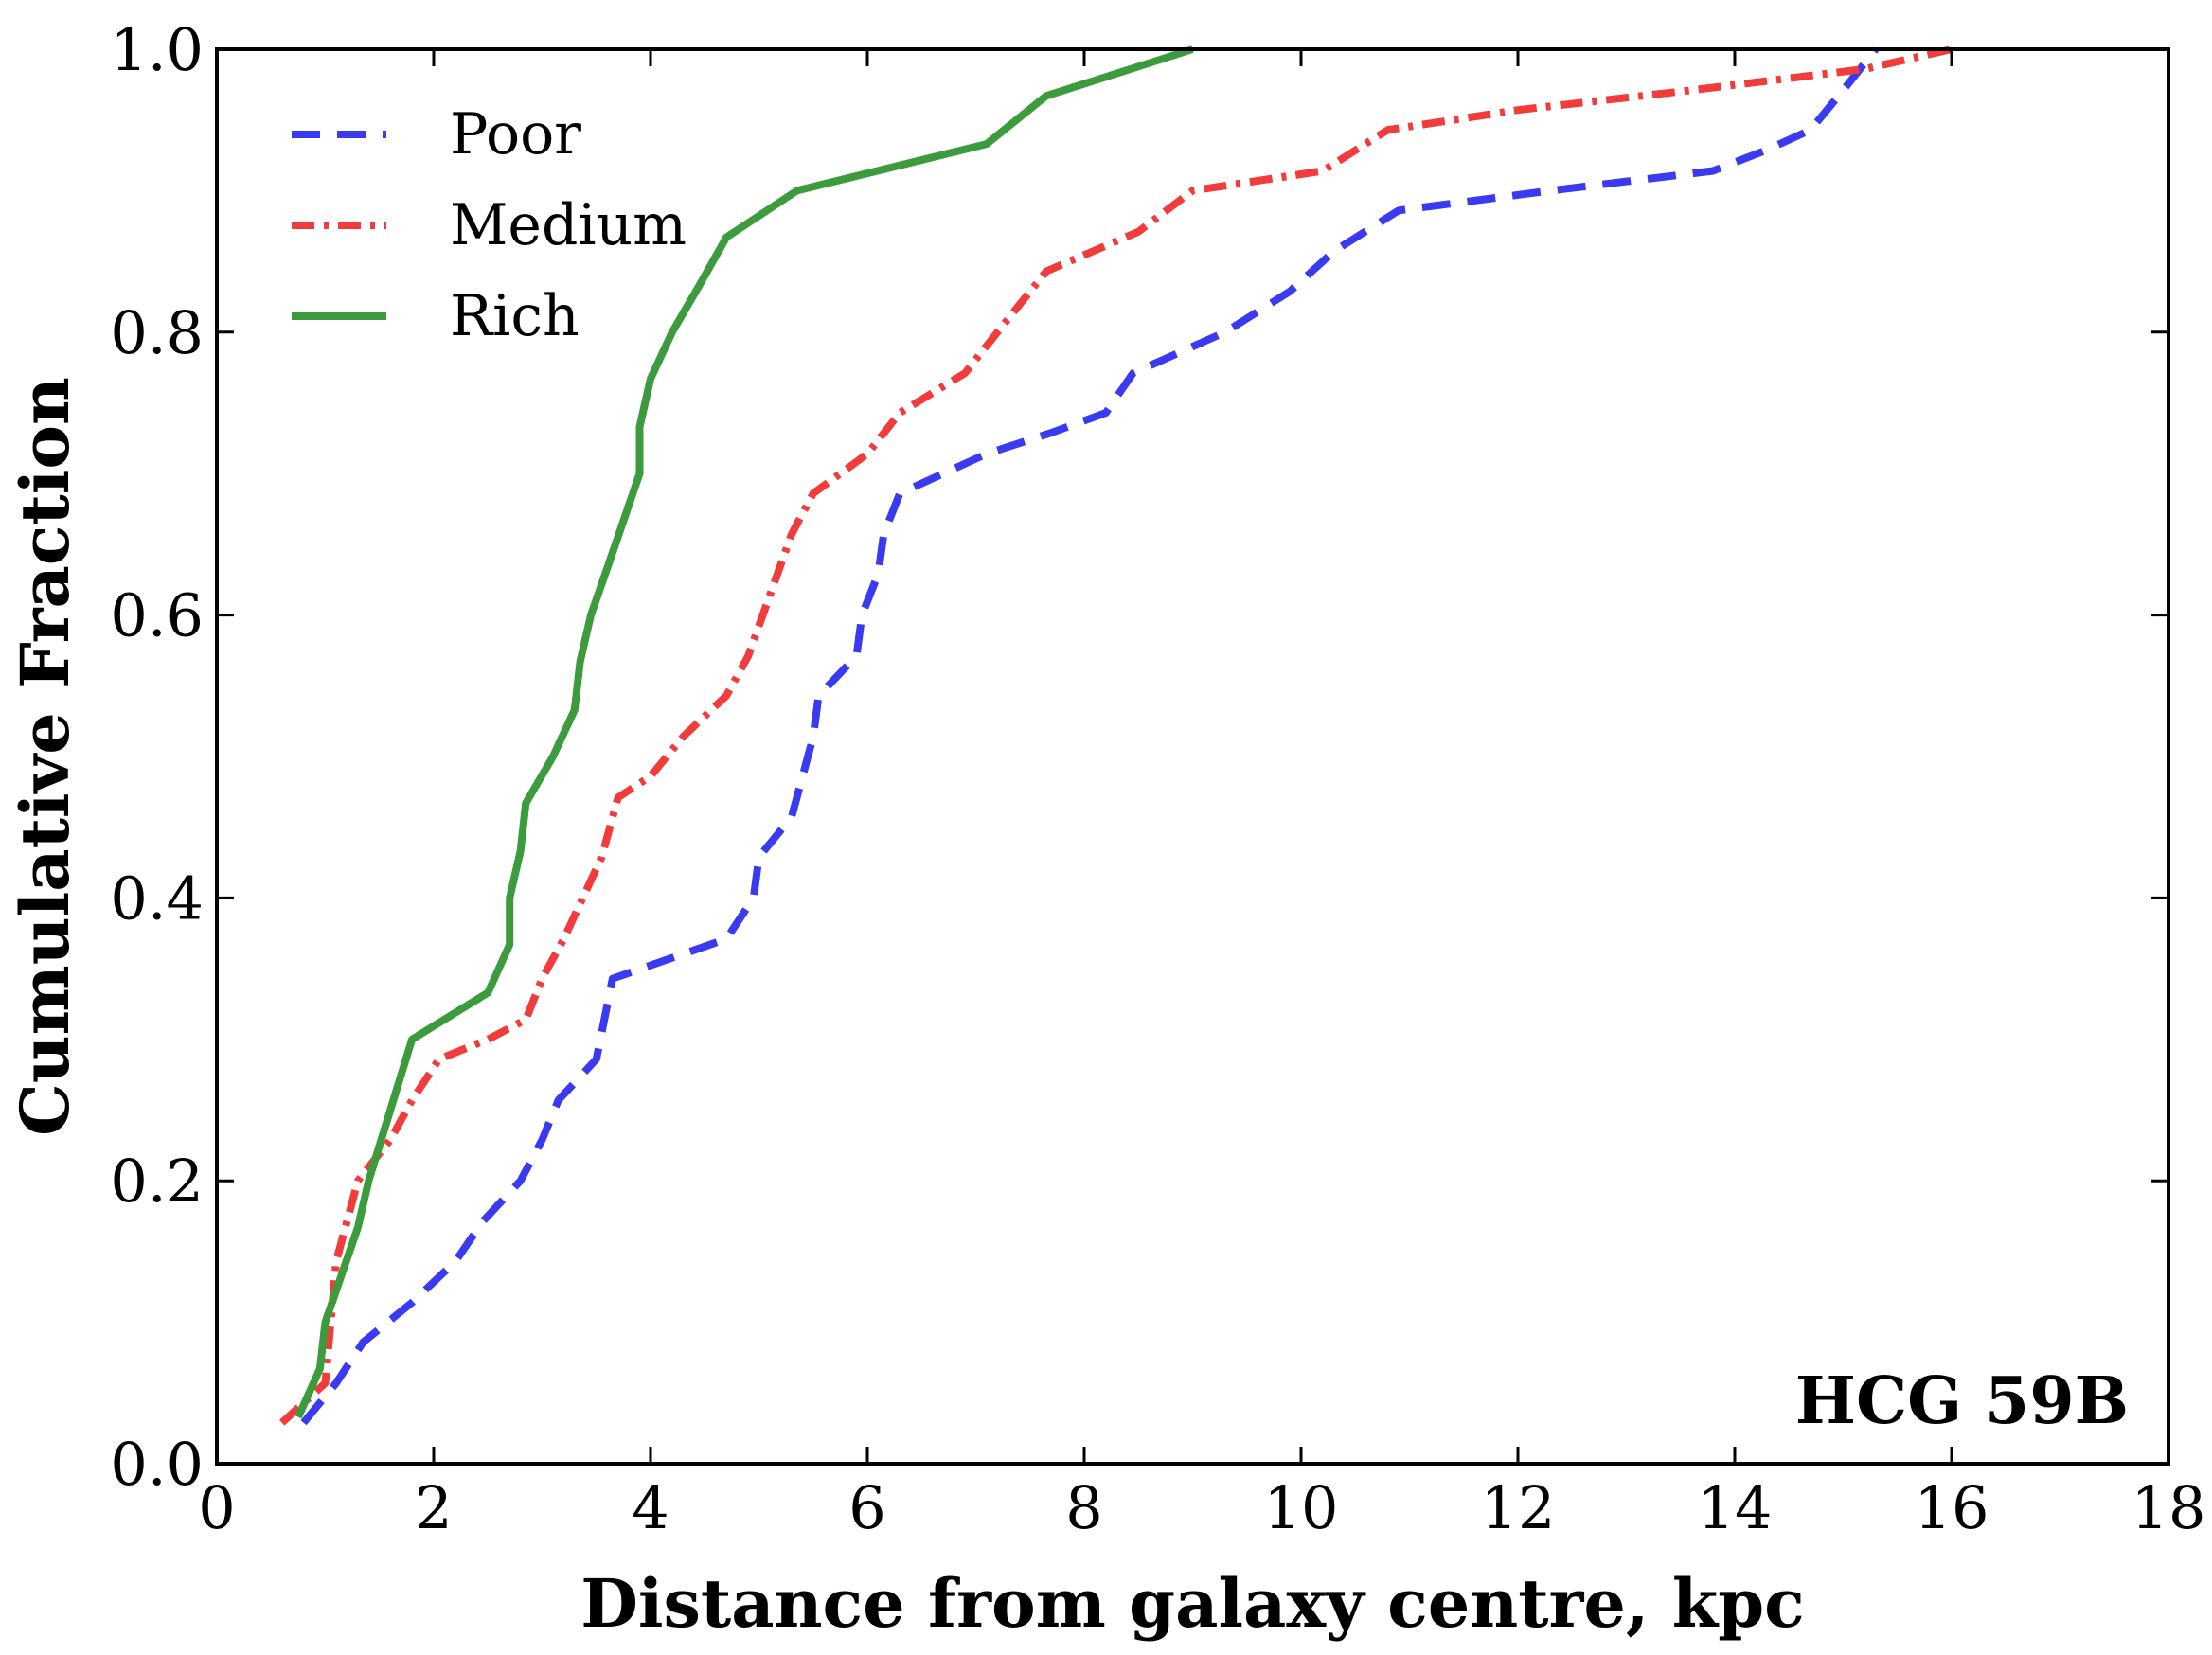 This screenshot has width=2212, height=1655. What do you see at coordinates (45, 756) in the screenshot?
I see `y-axis-label: Cumulative Fraction` at bounding box center [45, 756].